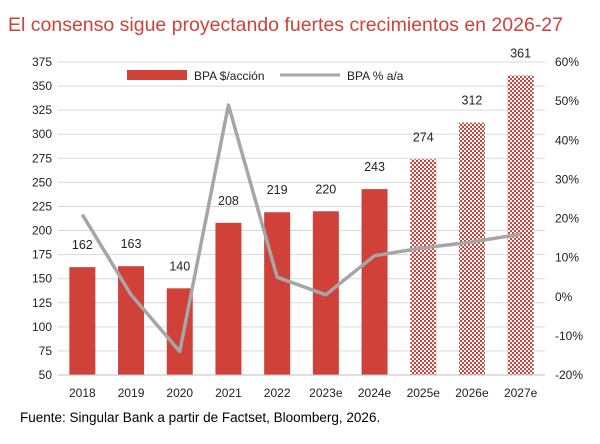  What do you see at coordinates (567, 258) in the screenshot?
I see `y-right-tick-label: 10%` at bounding box center [567, 258].